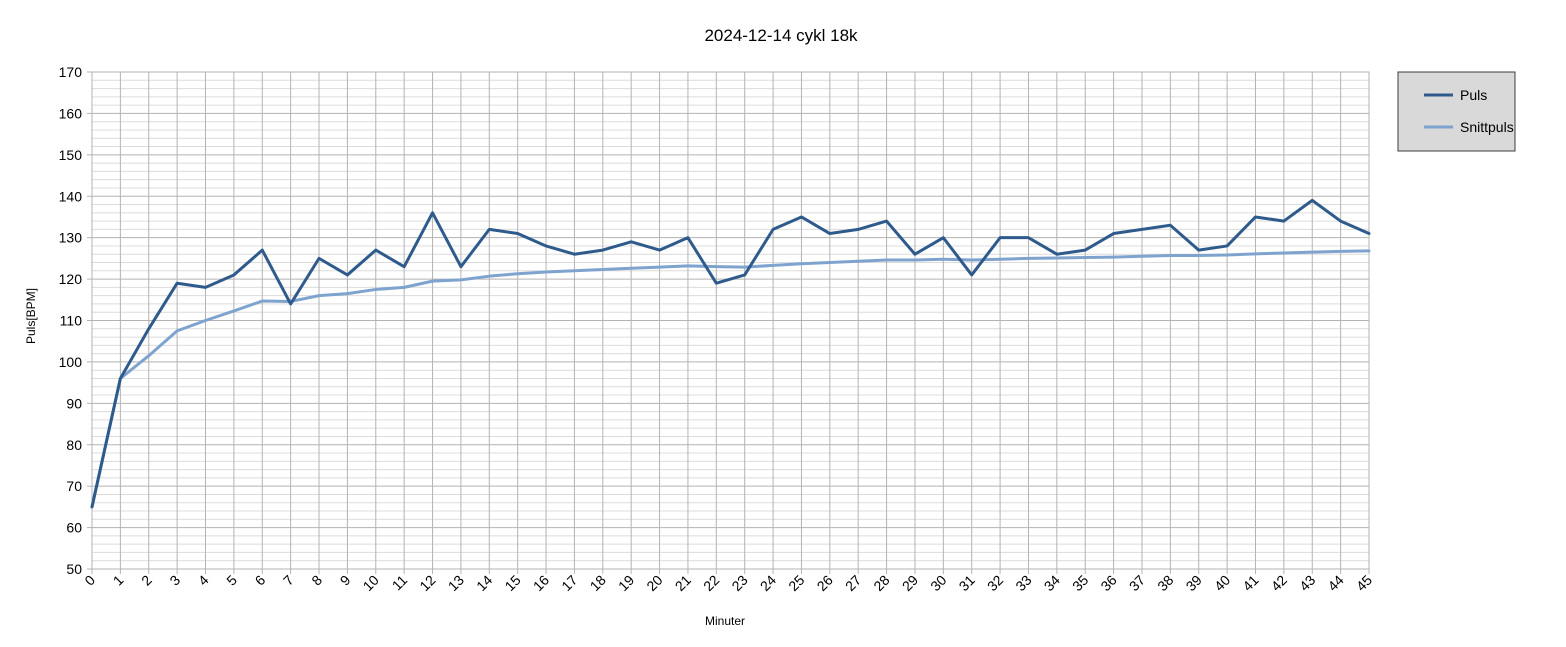 This screenshot has width=1566, height=647. I want to click on x-tick-label: 35, so click(1080, 583).